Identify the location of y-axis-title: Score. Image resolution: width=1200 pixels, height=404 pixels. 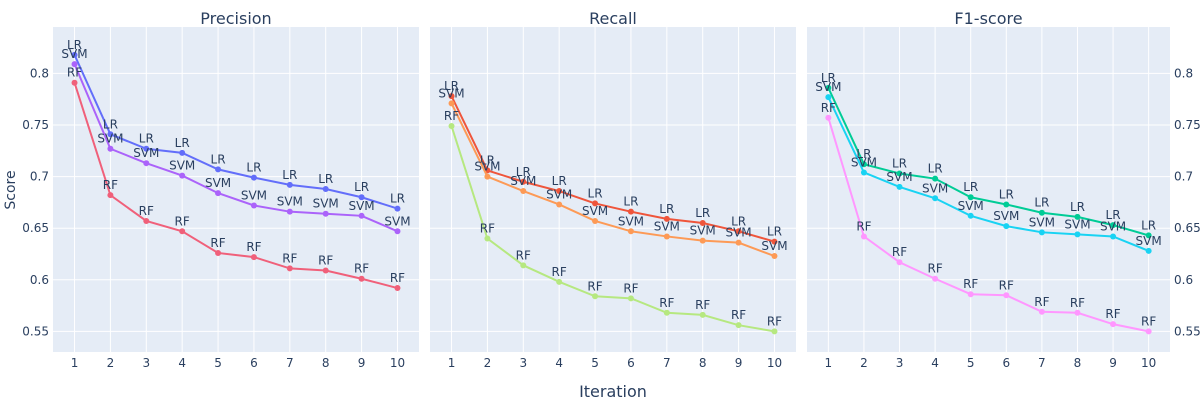
(11, 189).